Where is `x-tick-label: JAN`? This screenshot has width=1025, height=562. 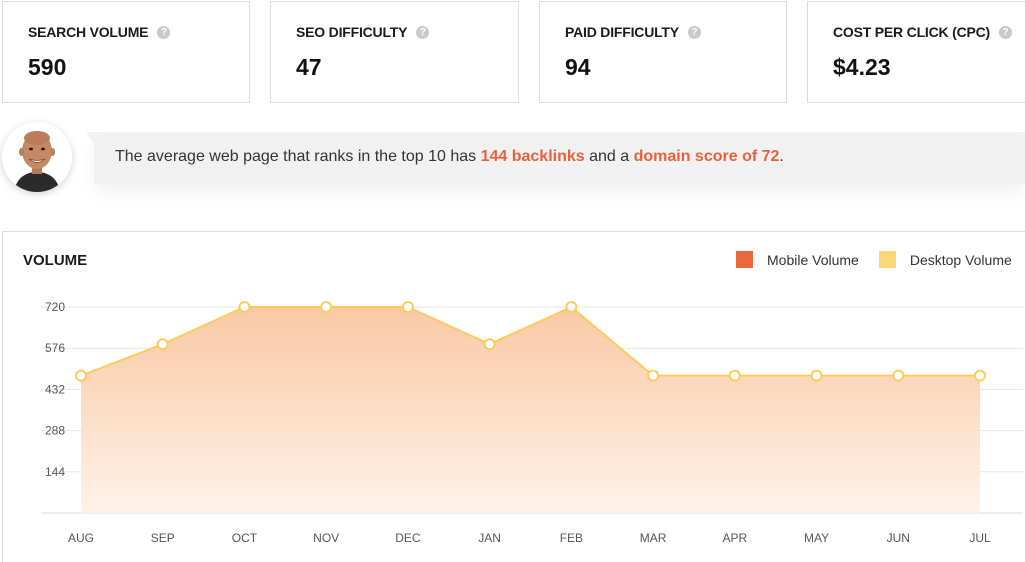 x-tick-label: JAN is located at coordinates (489, 538).